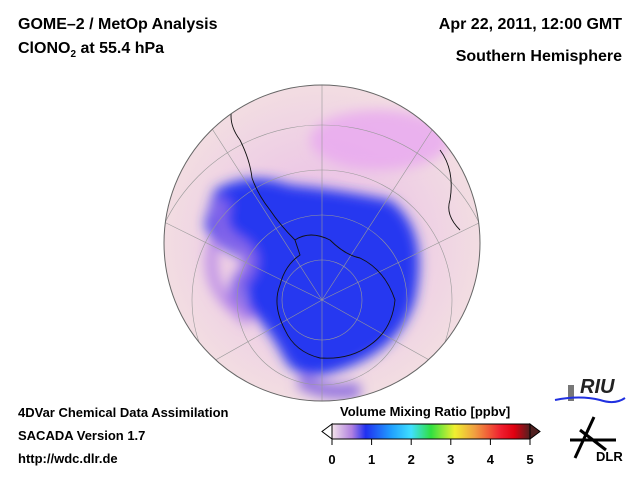 The image size is (640, 480). What do you see at coordinates (371, 459) in the screenshot?
I see `colorbar-tick: 1` at bounding box center [371, 459].